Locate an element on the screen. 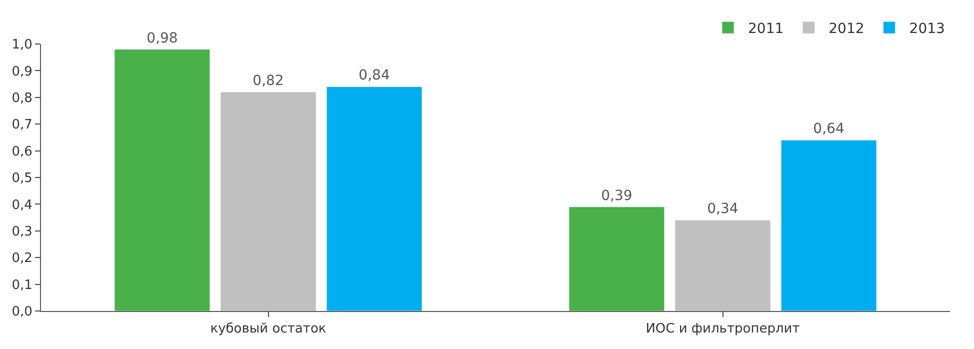  y-tick-label: 0,7 is located at coordinates (22, 125).